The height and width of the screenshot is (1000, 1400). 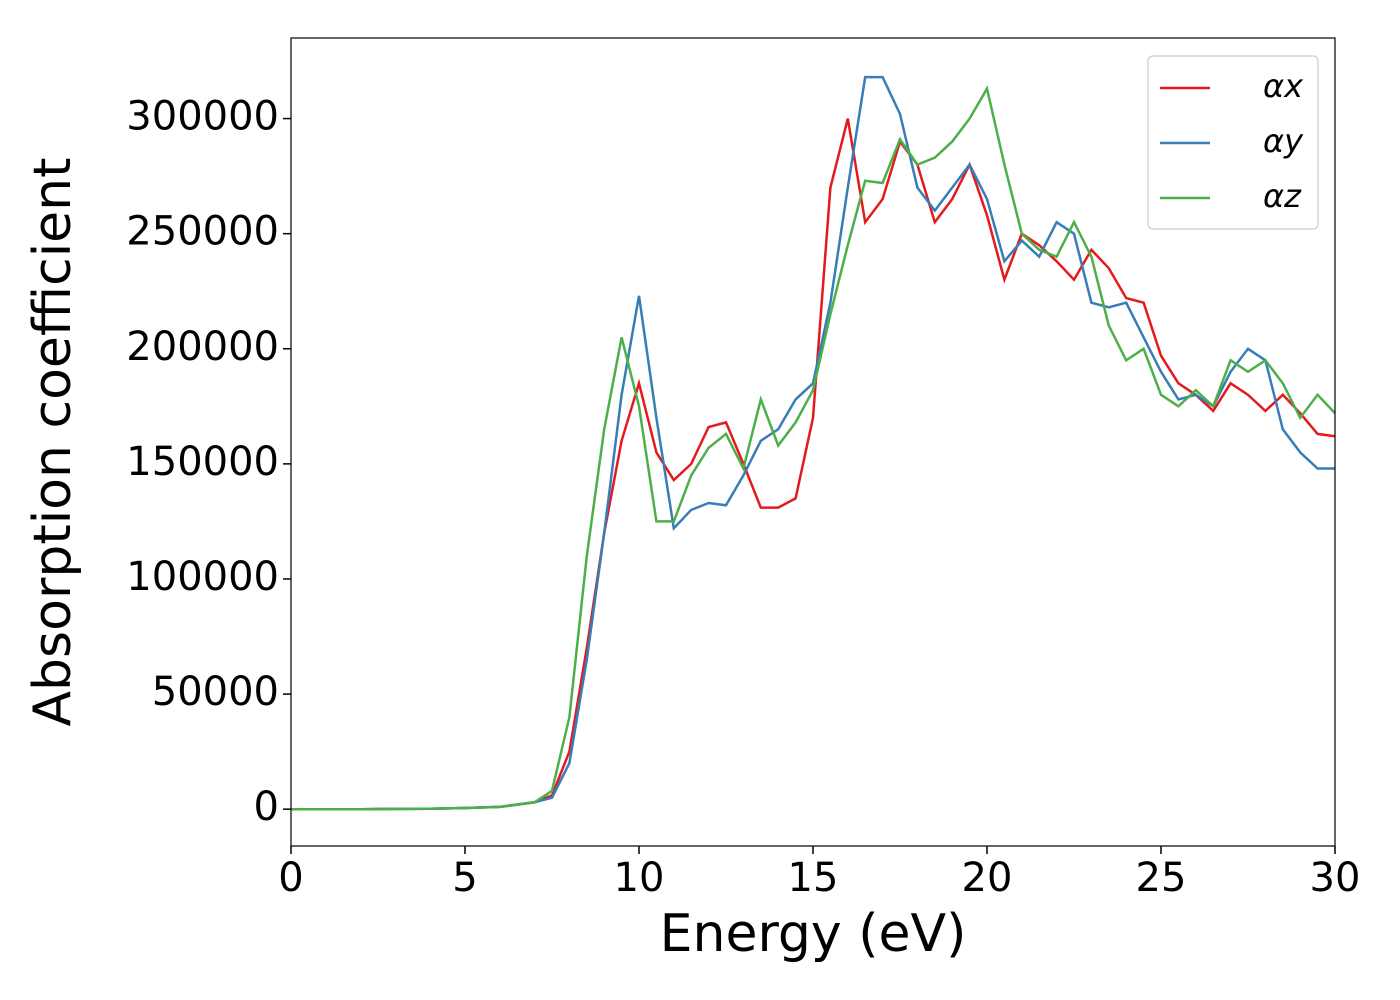 What do you see at coordinates (987, 878) in the screenshot?
I see `x-tick-label: 20` at bounding box center [987, 878].